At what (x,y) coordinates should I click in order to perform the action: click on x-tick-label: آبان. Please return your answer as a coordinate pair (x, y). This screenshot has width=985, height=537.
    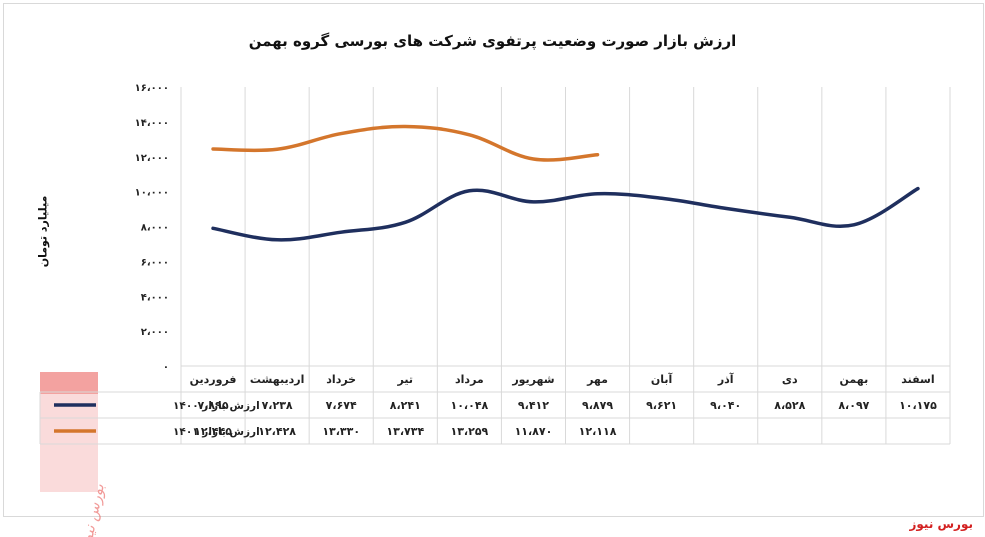
    Looking at the image, I should click on (662, 379).